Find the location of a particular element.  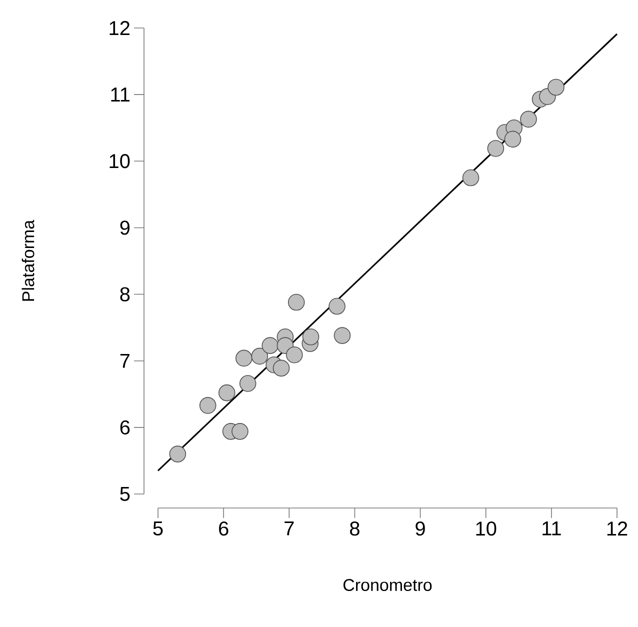

y-axis-title: Plataforma is located at coordinates (28, 260).